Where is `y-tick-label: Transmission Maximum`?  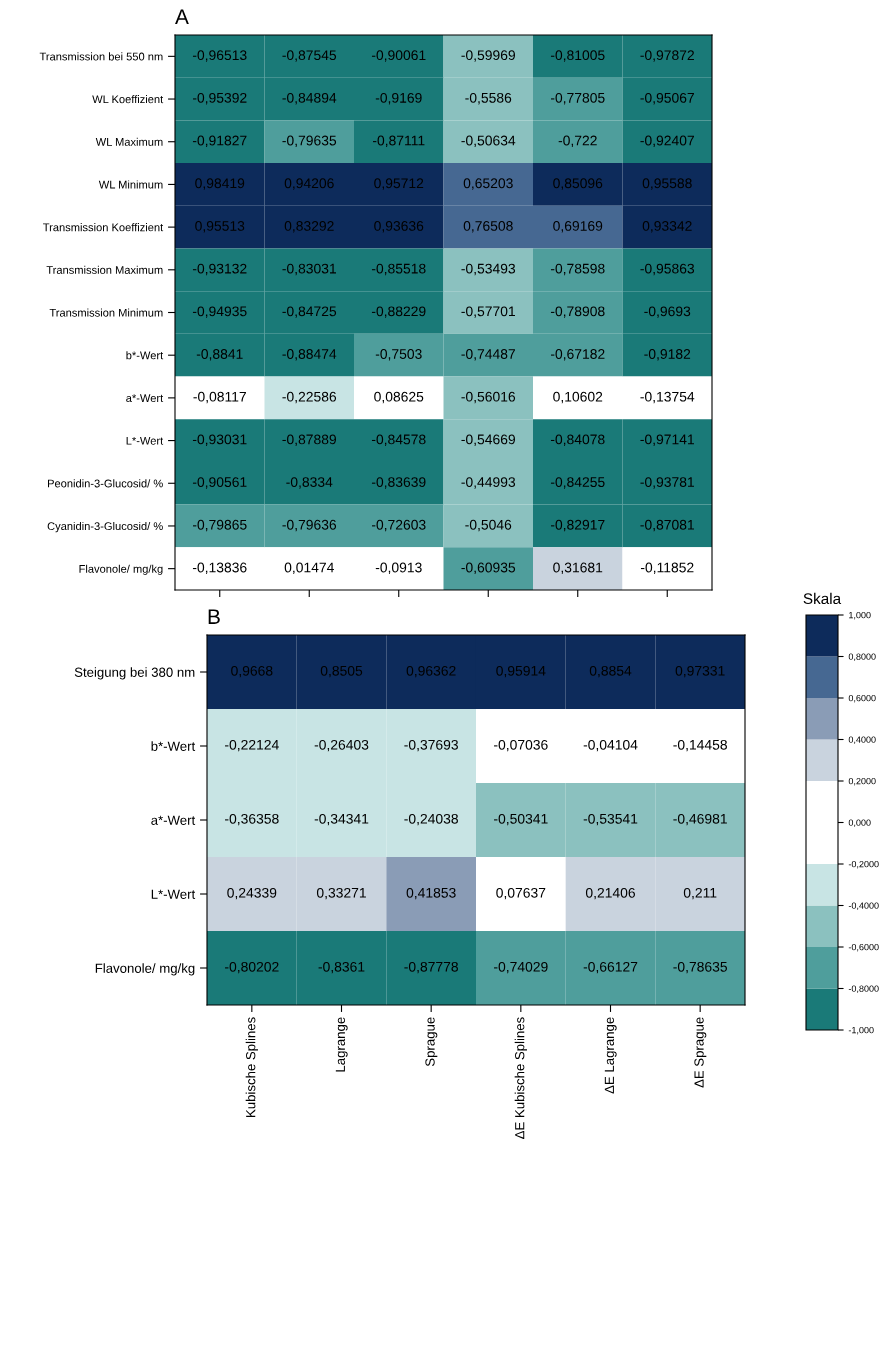
y-tick-label: Transmission Maximum is located at coordinates (104, 269).